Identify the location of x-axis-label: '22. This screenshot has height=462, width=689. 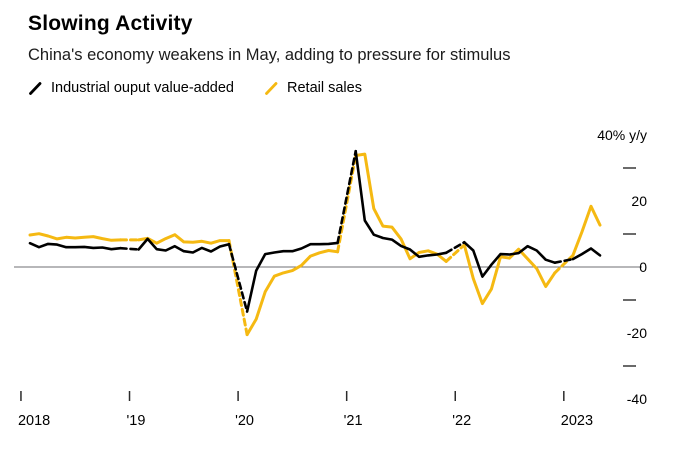
(461, 421).